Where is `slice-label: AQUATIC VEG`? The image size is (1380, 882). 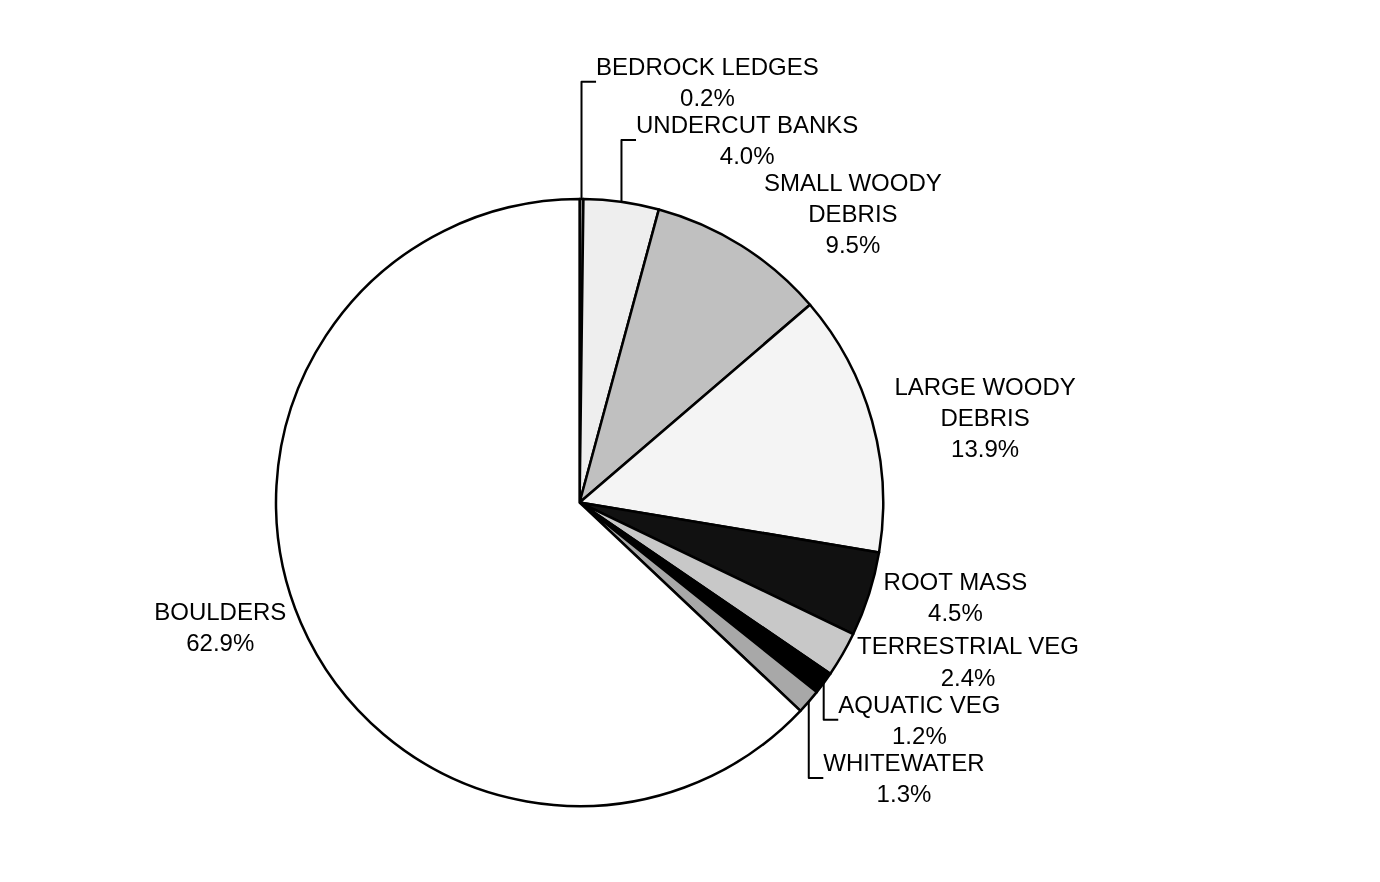 slice-label: AQUATIC VEG is located at coordinates (919, 704).